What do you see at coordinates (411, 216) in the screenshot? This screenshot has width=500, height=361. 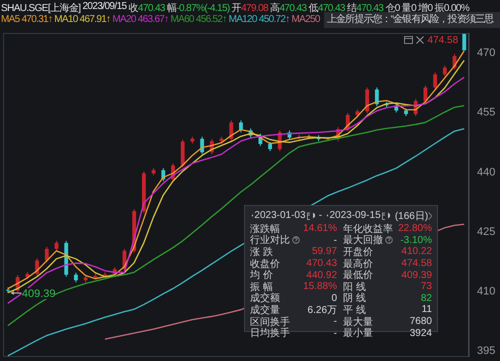 I see `annotation: (166日)` at bounding box center [411, 216].